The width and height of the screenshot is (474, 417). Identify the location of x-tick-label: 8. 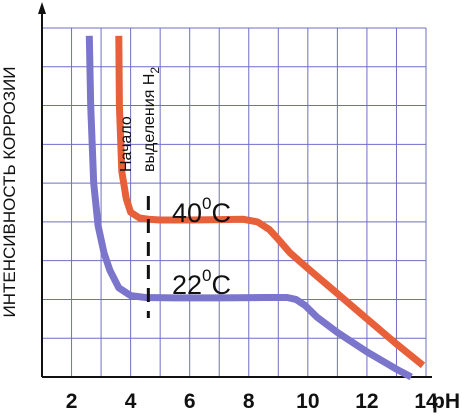
(249, 401).